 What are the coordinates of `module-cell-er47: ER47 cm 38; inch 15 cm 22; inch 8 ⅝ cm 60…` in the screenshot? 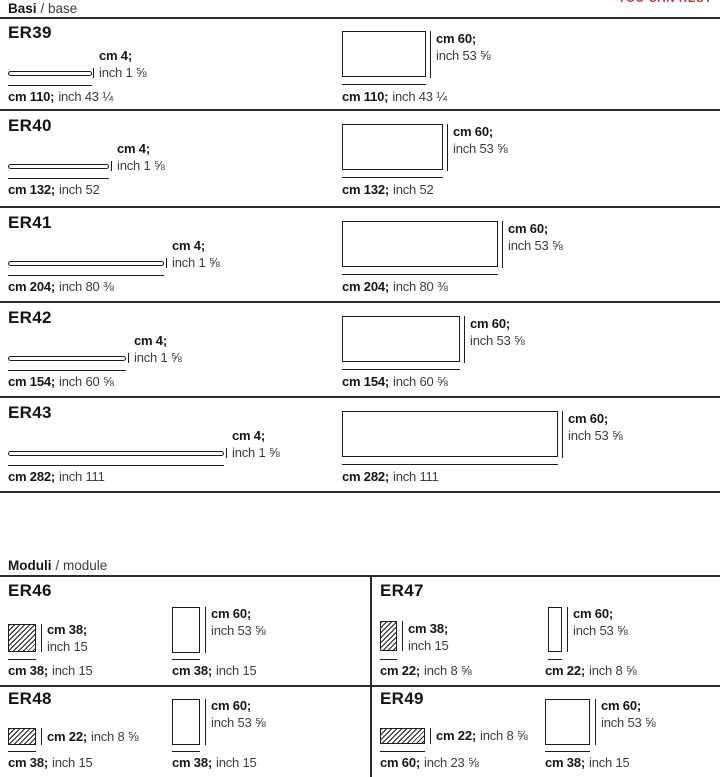 It's located at (545, 631).